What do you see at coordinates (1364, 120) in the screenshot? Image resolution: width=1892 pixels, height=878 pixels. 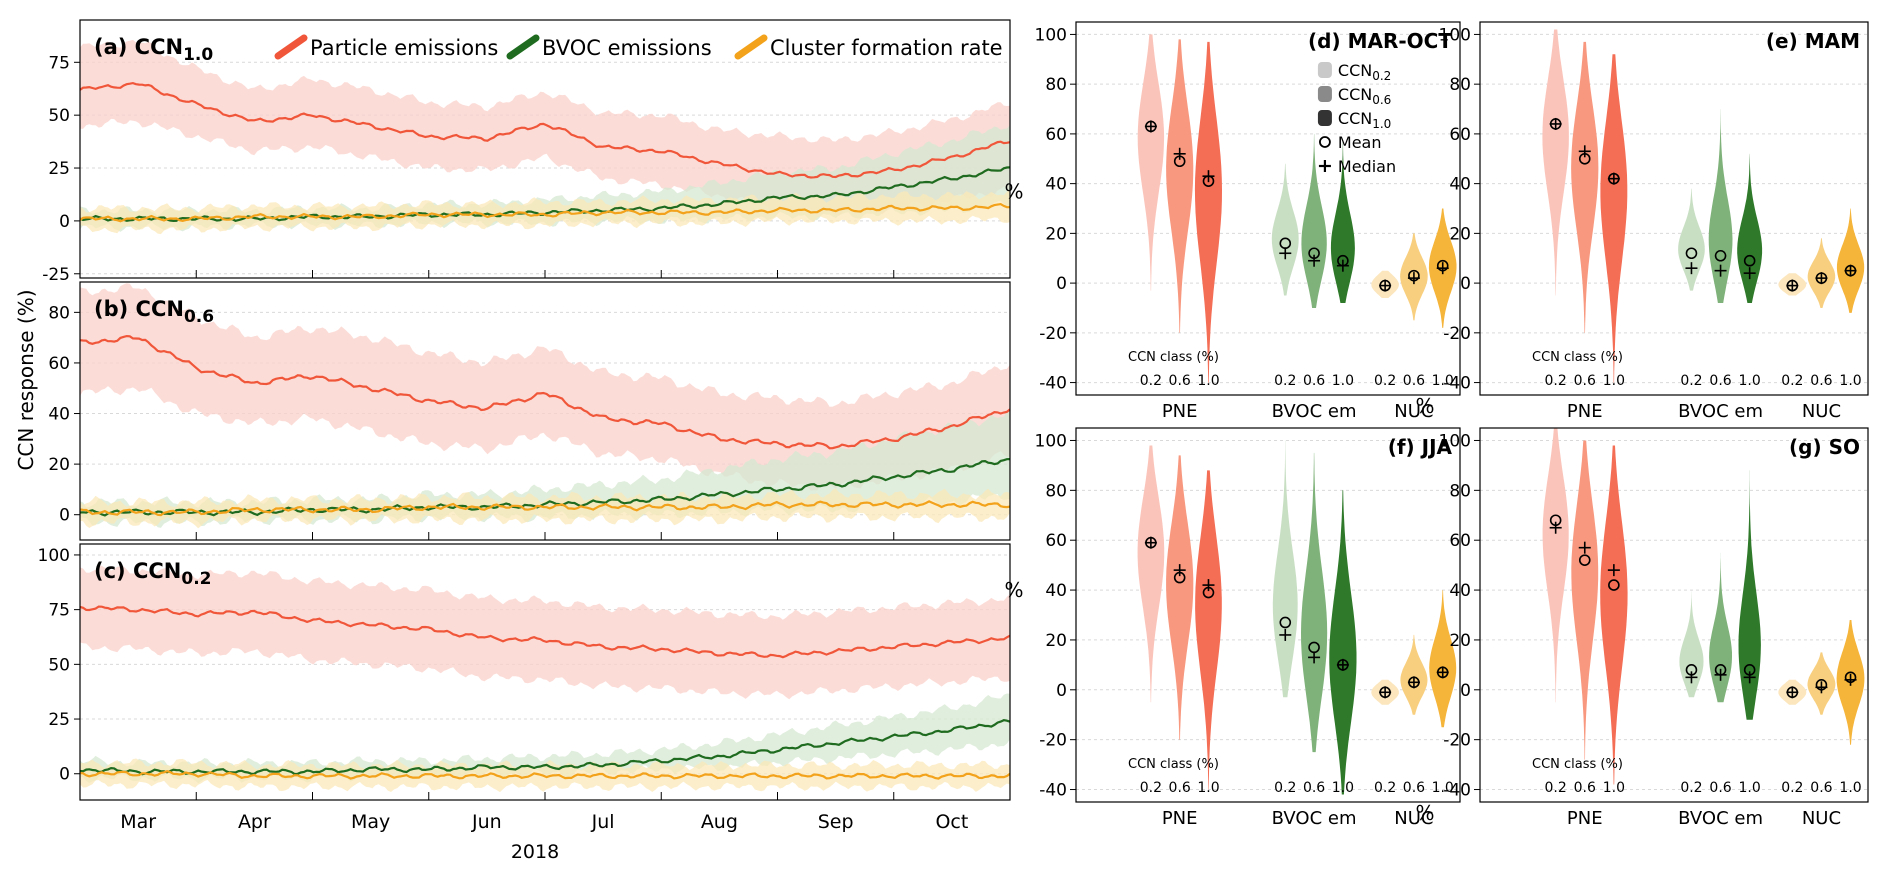 I see `legend-label: CCN1.0` at bounding box center [1364, 120].